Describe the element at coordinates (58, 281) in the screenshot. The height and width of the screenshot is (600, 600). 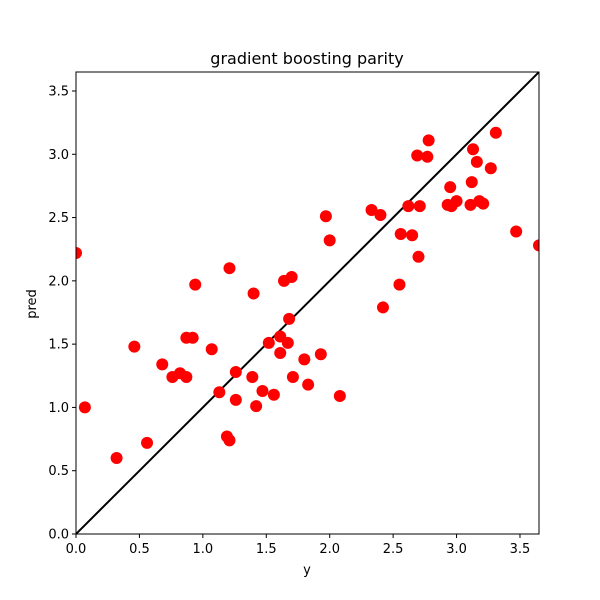
I see `y-tick-label: 2.0` at that location.